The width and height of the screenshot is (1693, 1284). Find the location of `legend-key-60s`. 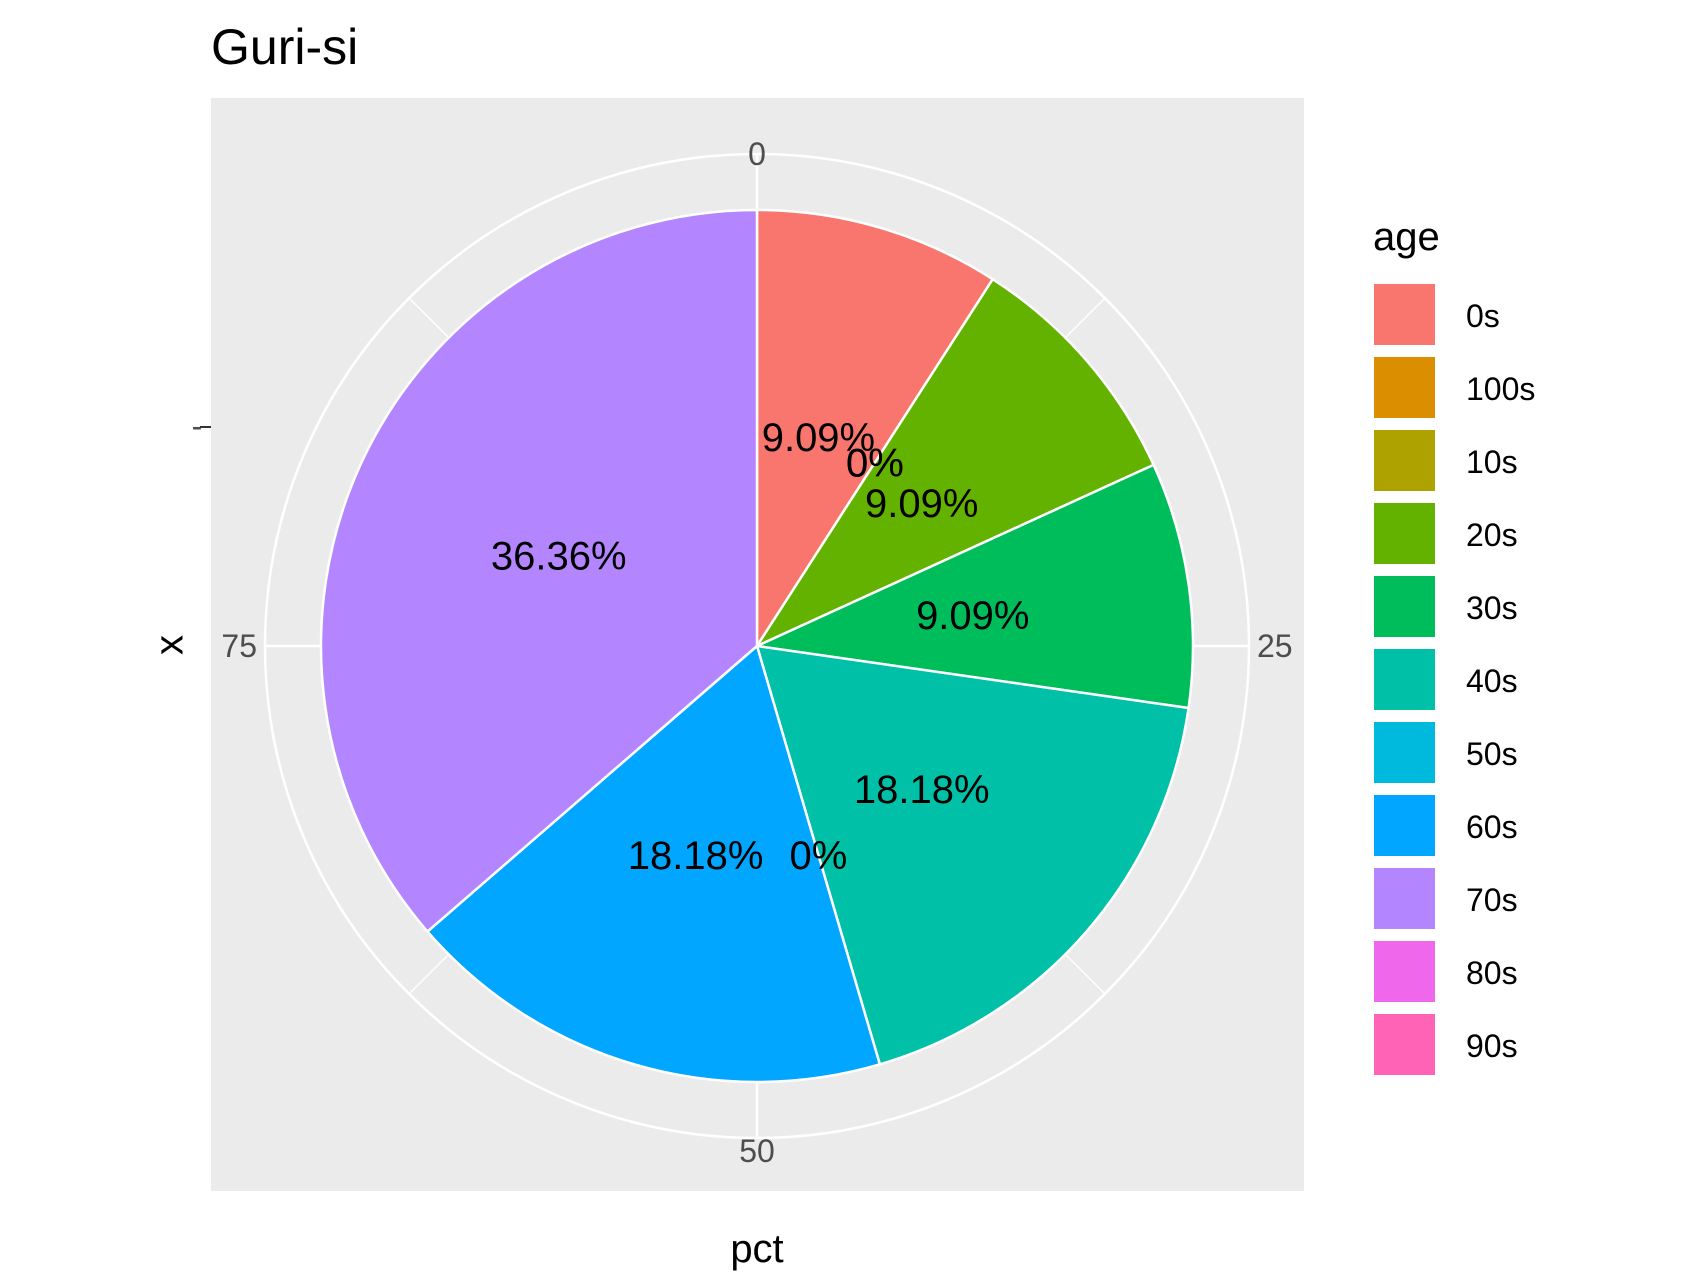

legend-key-60s is located at coordinates (1404, 825).